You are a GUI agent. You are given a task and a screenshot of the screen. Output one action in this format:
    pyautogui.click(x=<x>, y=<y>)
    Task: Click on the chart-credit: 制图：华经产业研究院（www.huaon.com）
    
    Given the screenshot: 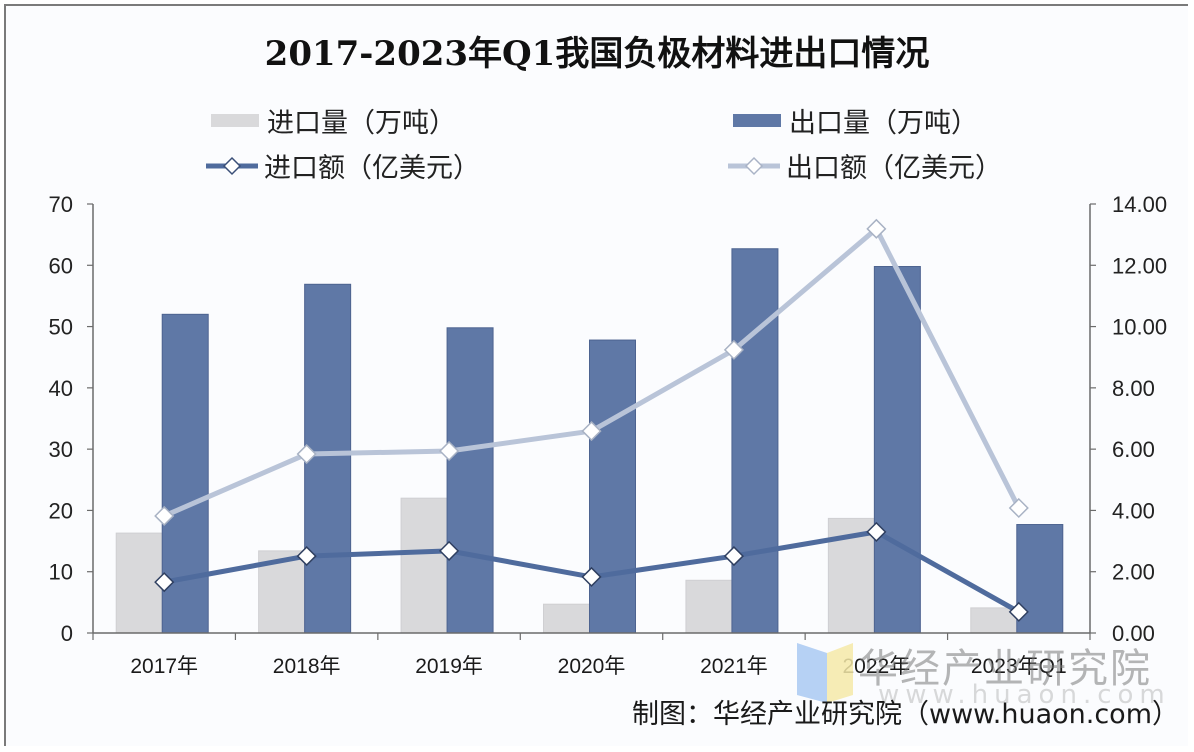 What is the action you would take?
    pyautogui.click(x=905, y=714)
    